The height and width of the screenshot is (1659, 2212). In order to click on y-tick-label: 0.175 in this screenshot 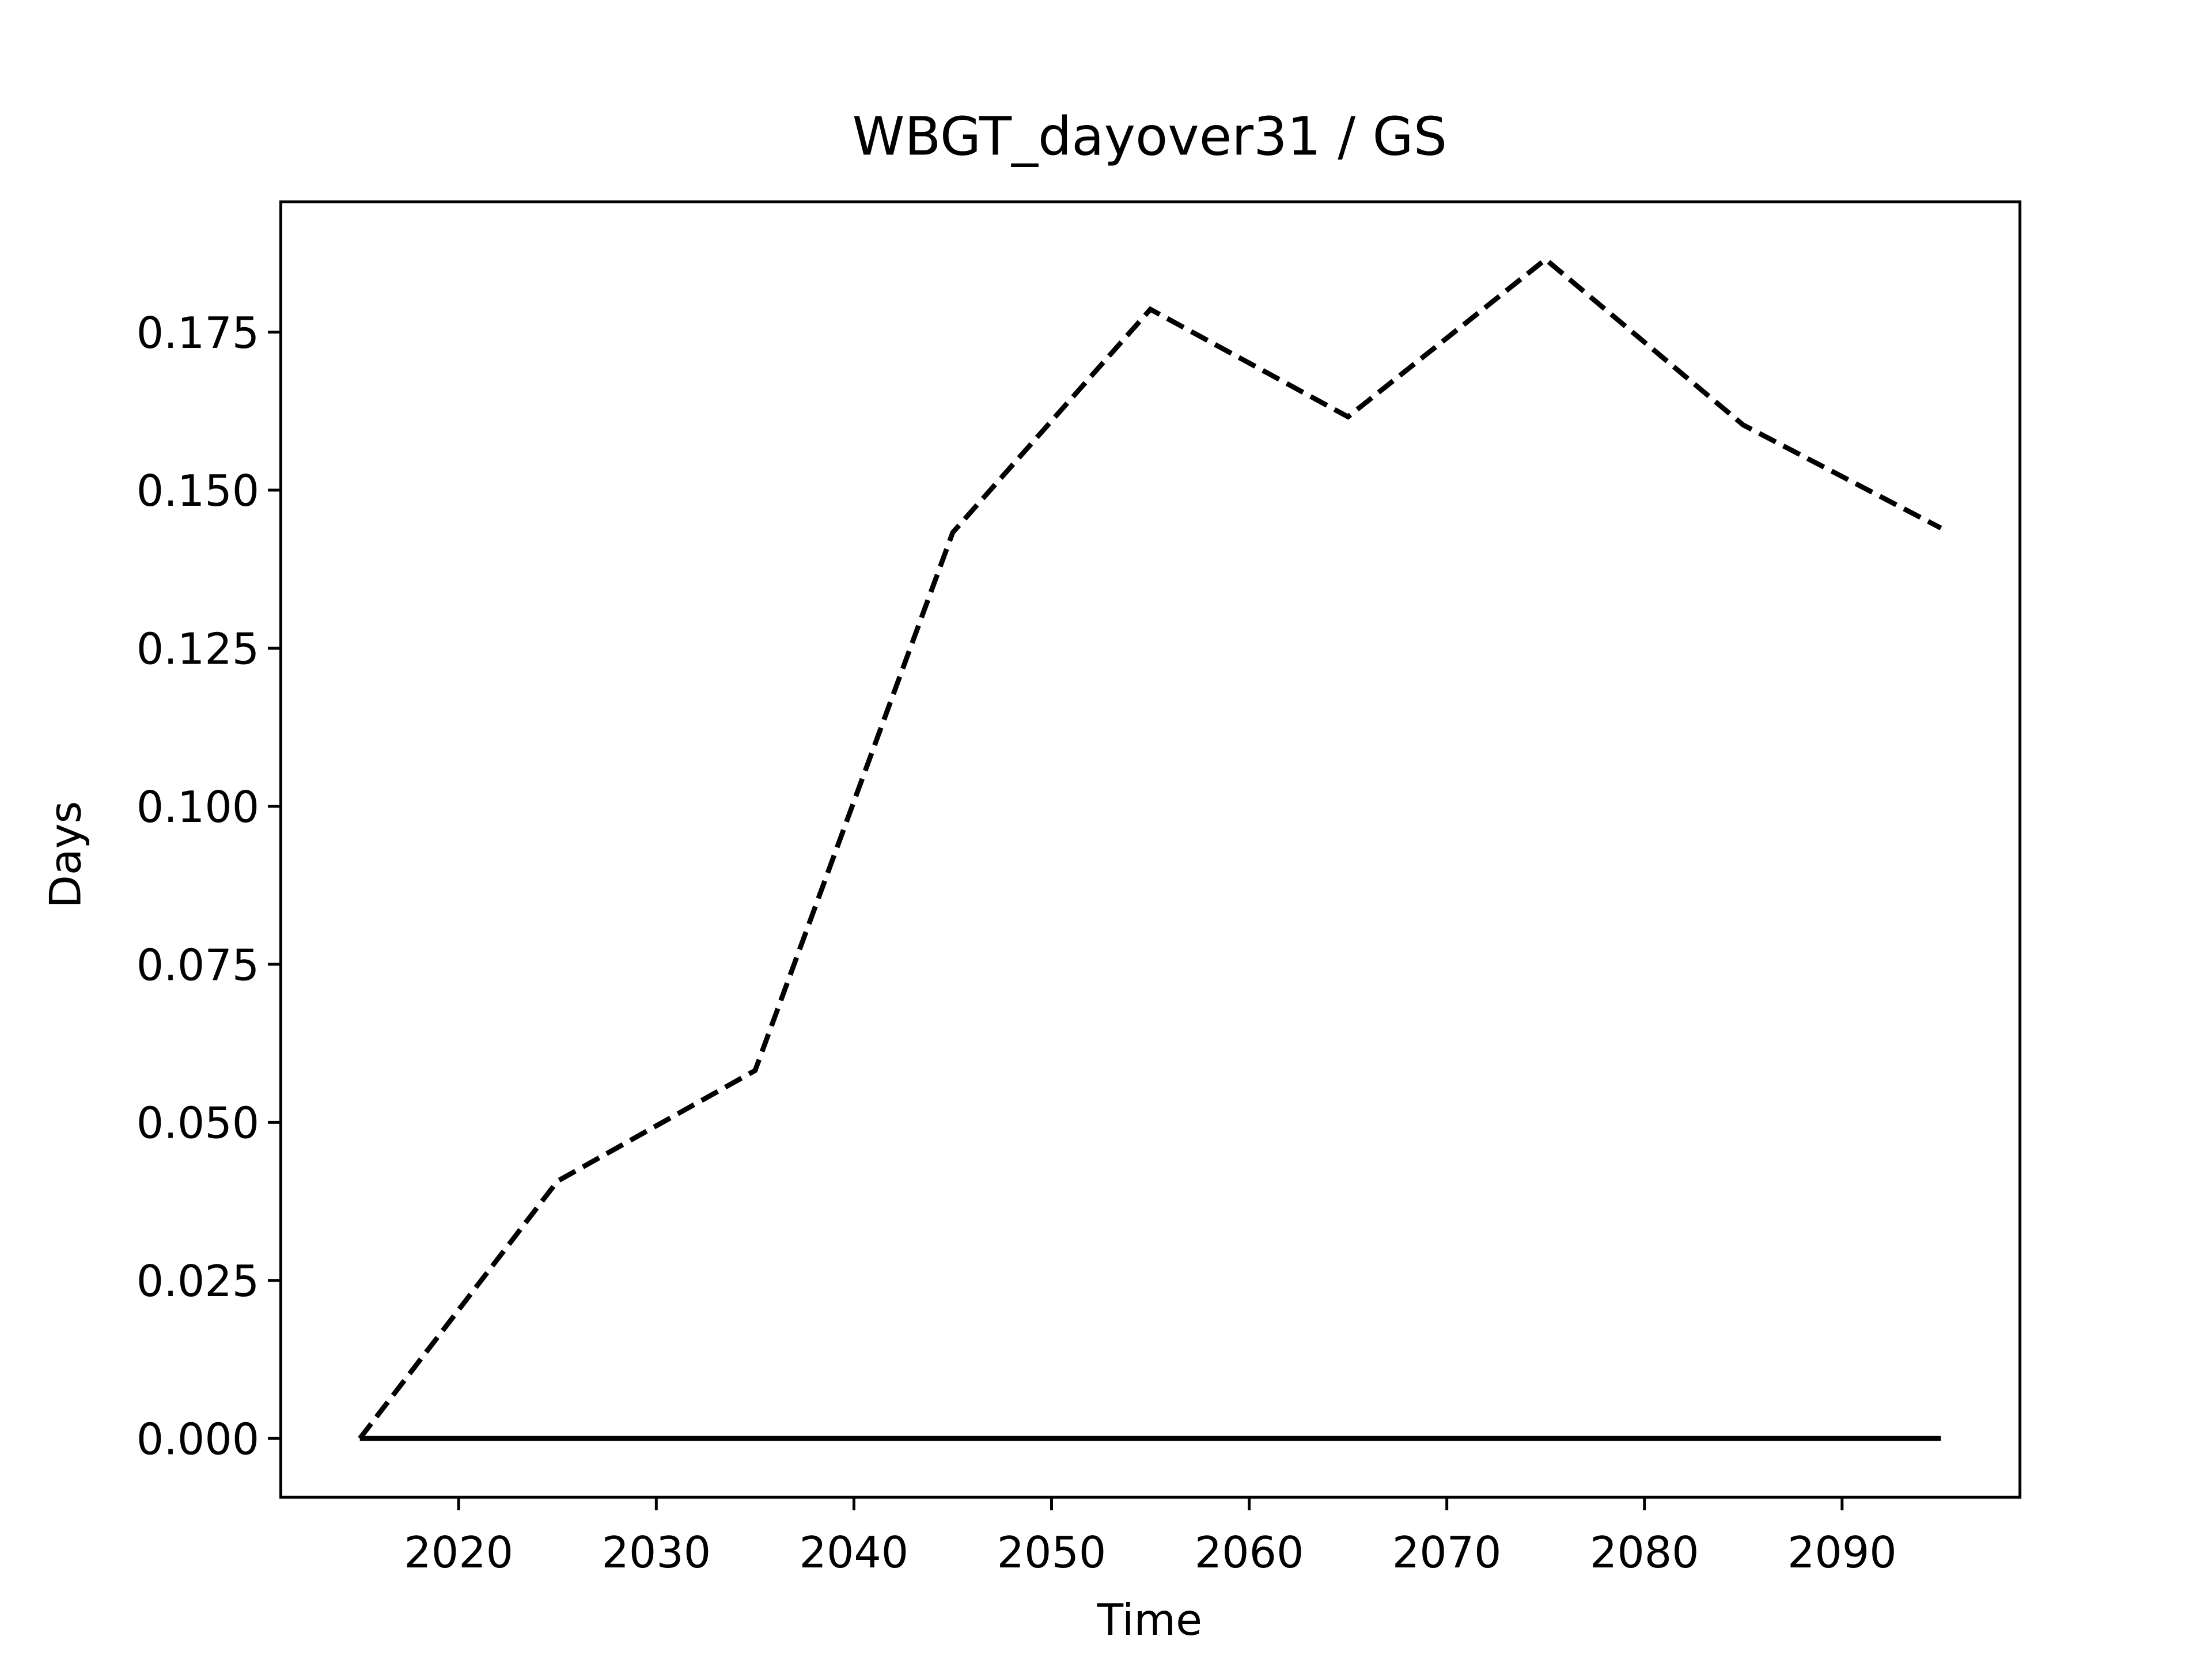, I will do `click(198, 333)`.